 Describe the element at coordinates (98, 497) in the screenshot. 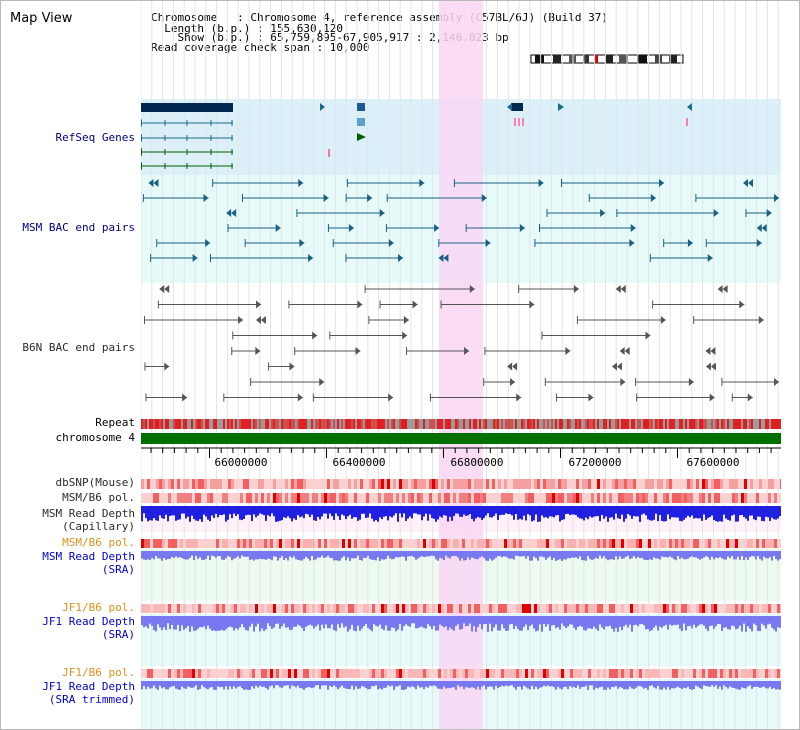

I see `track-label-msm-b6-pol: MSM/B6 pol.` at that location.